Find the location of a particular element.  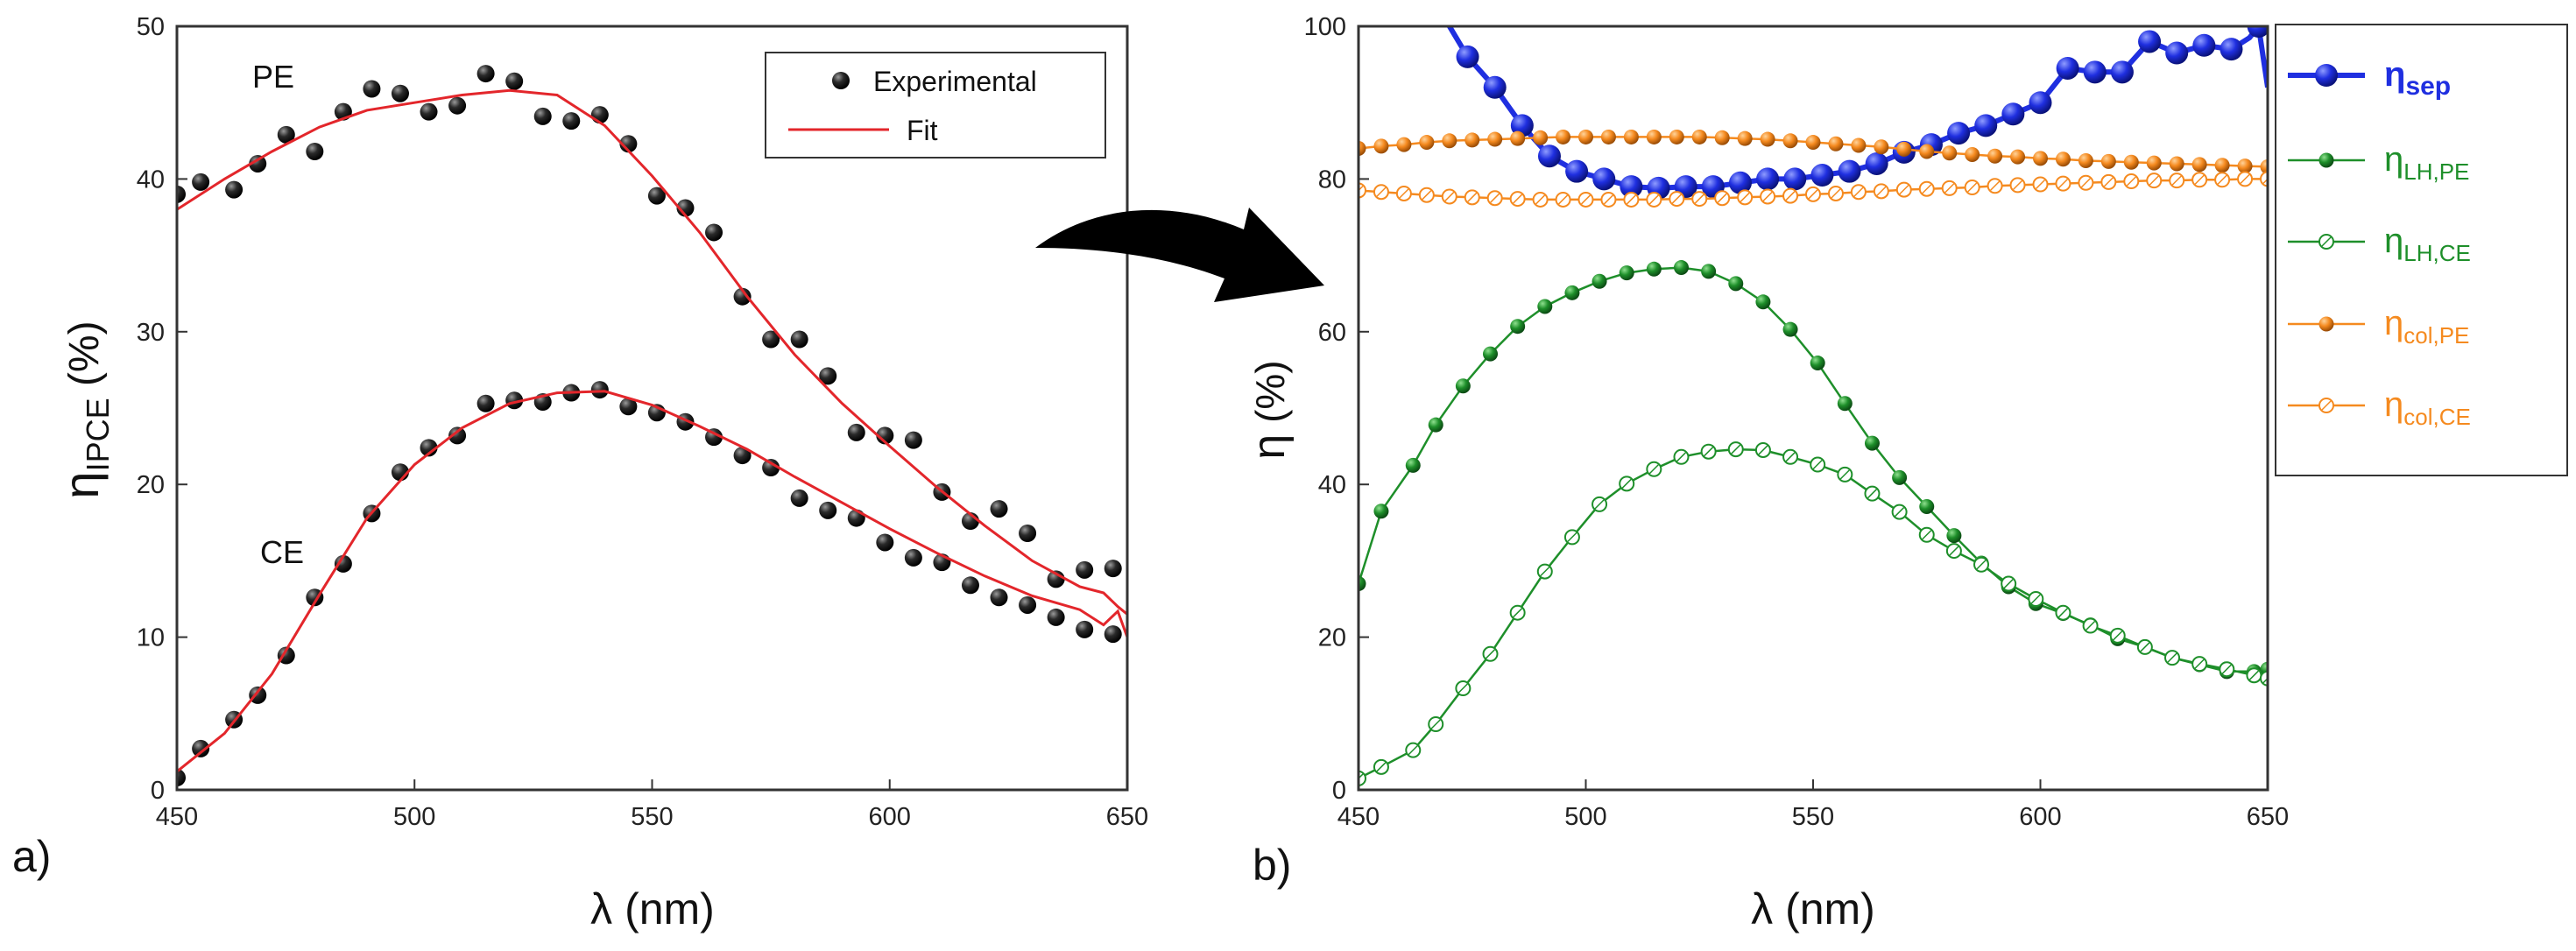

panel-b-ytick-label: 20 is located at coordinates (1332, 638).